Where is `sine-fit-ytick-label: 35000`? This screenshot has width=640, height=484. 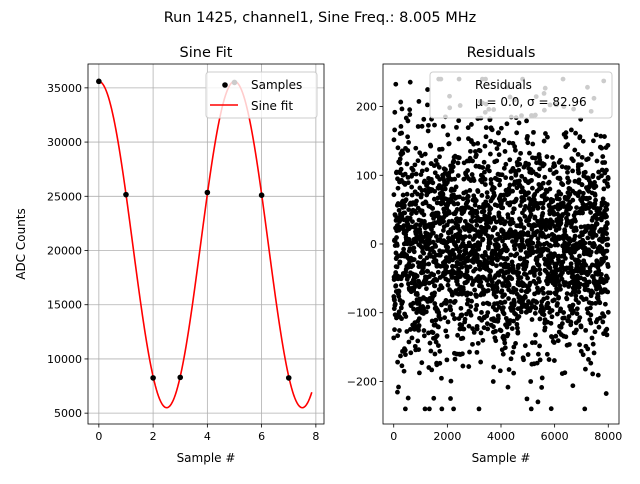
sine-fit-ytick-label: 35000 is located at coordinates (64, 88).